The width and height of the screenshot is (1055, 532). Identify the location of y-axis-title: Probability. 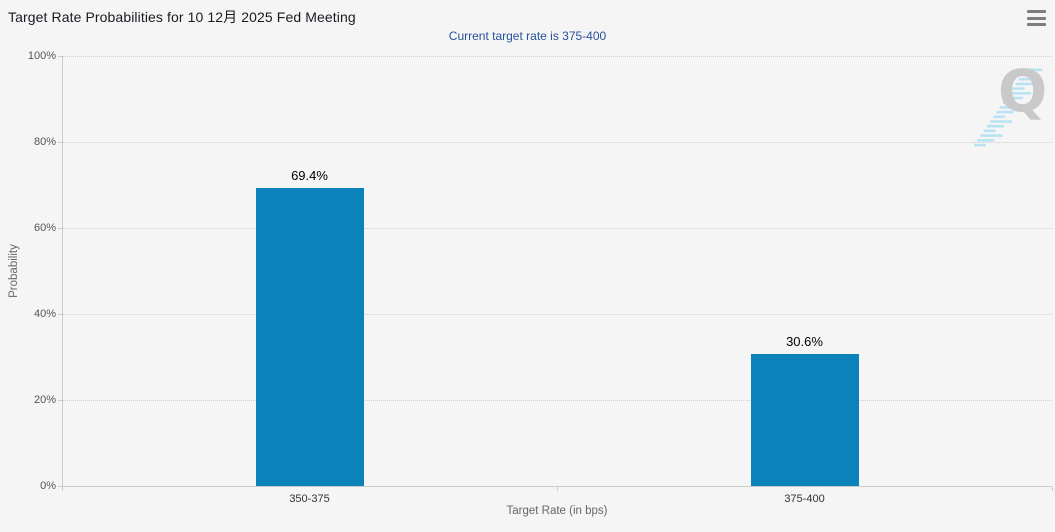
(14, 271).